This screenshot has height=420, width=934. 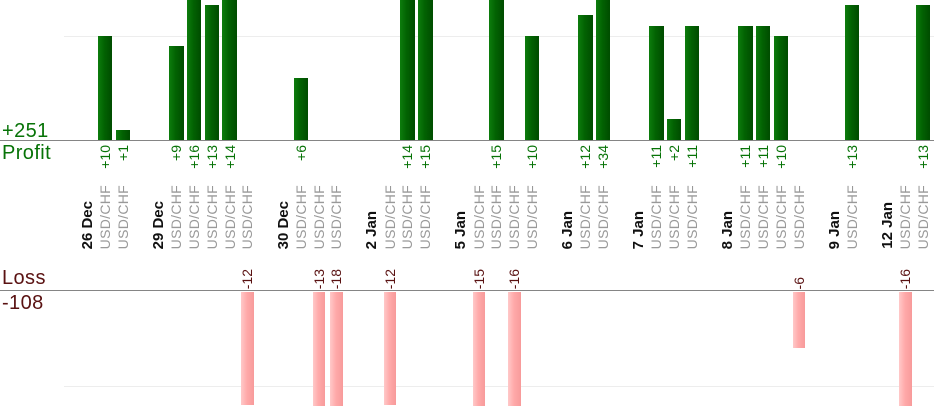 I want to click on loss-axis-label: Loss, so click(x=24, y=278).